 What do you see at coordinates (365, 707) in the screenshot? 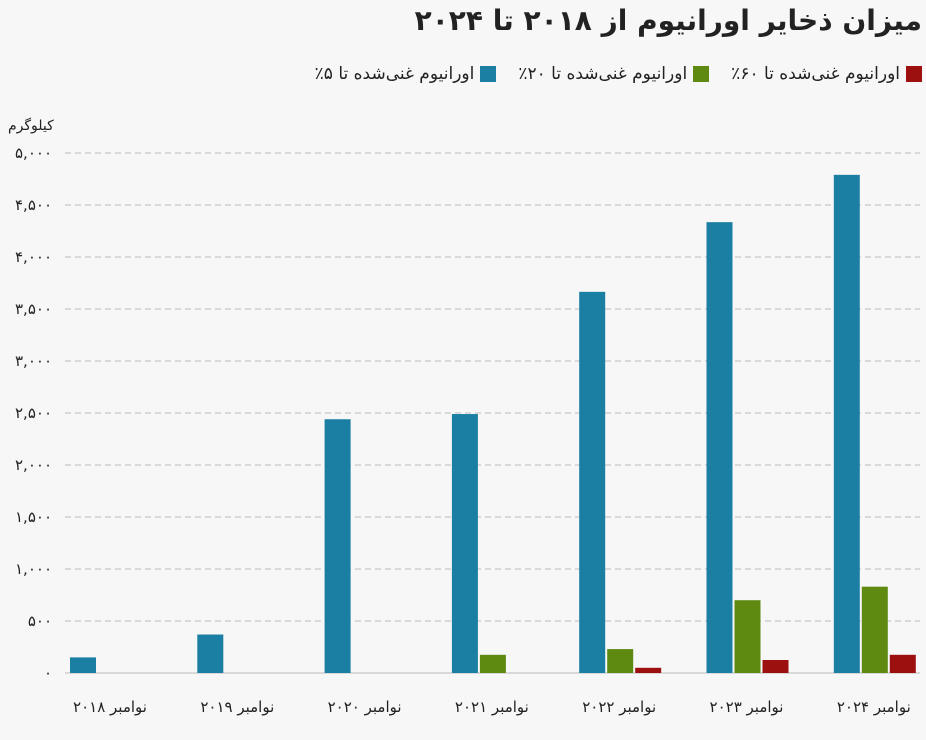
I see `x-tick-label: نوامبر ۲۰۲۰` at bounding box center [365, 707].